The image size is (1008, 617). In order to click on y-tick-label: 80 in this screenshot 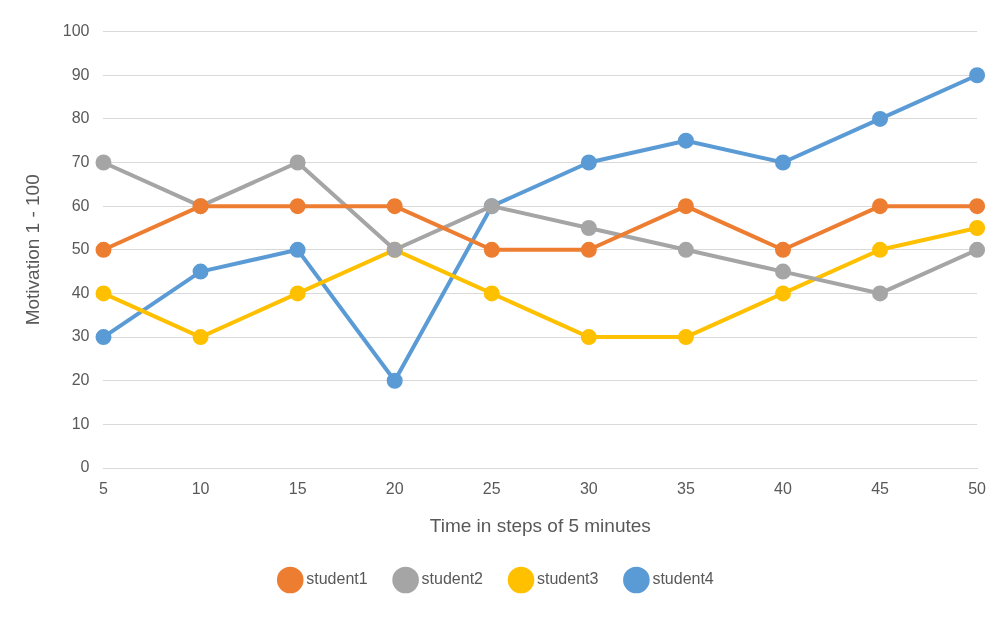, I will do `click(80, 118)`.